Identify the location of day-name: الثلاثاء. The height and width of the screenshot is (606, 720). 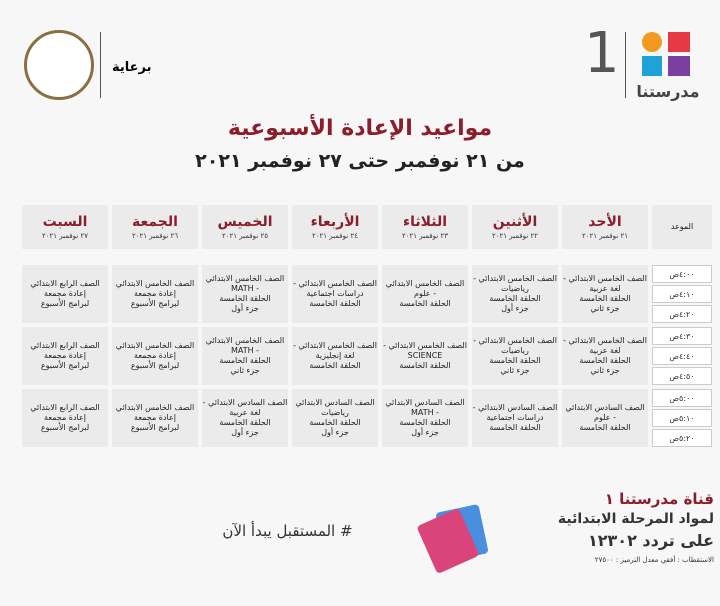
(425, 222).